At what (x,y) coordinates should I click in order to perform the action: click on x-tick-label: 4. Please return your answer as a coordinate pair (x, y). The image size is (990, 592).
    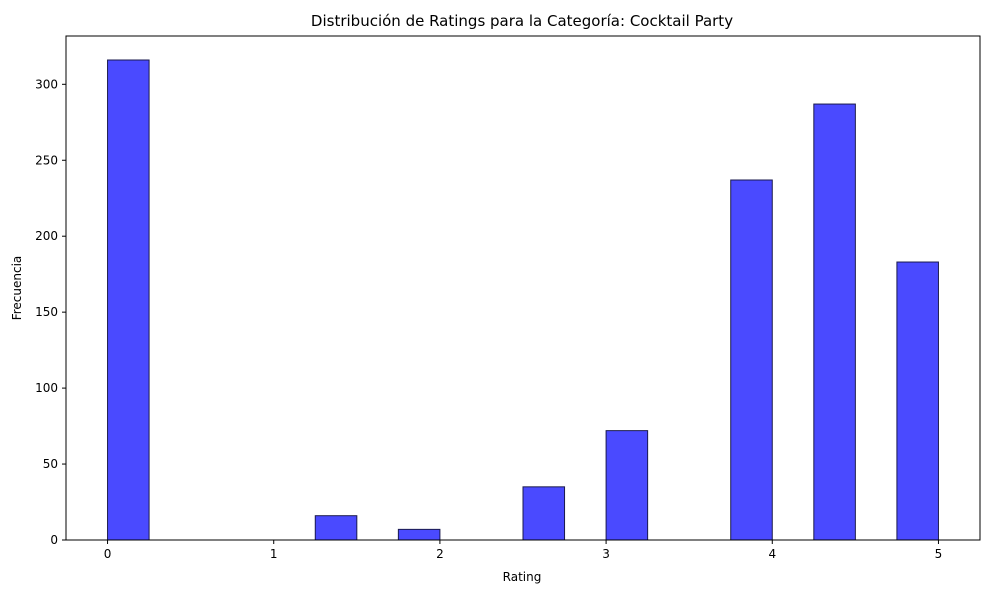
    Looking at the image, I should click on (772, 554).